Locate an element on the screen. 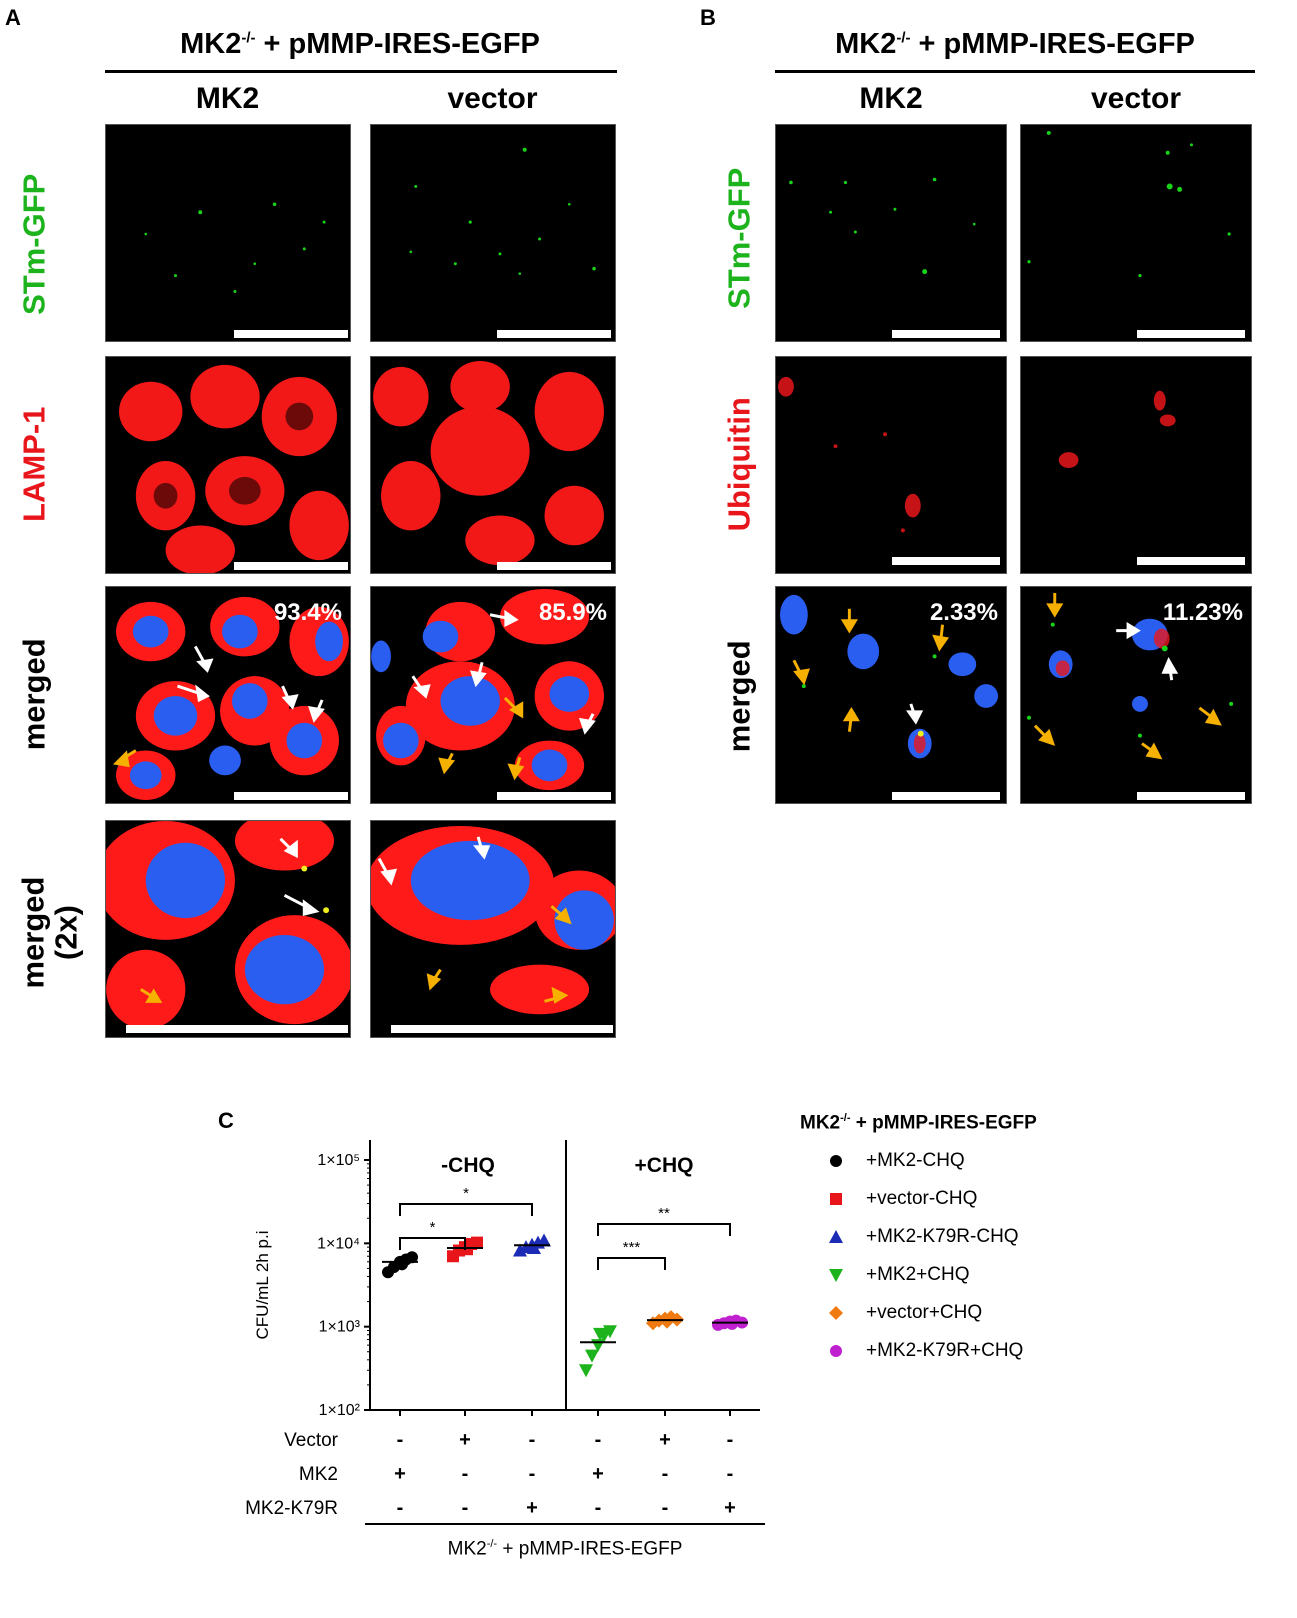  panel-a-row-merged-2x: merged (2x) is located at coordinates (49, 932).